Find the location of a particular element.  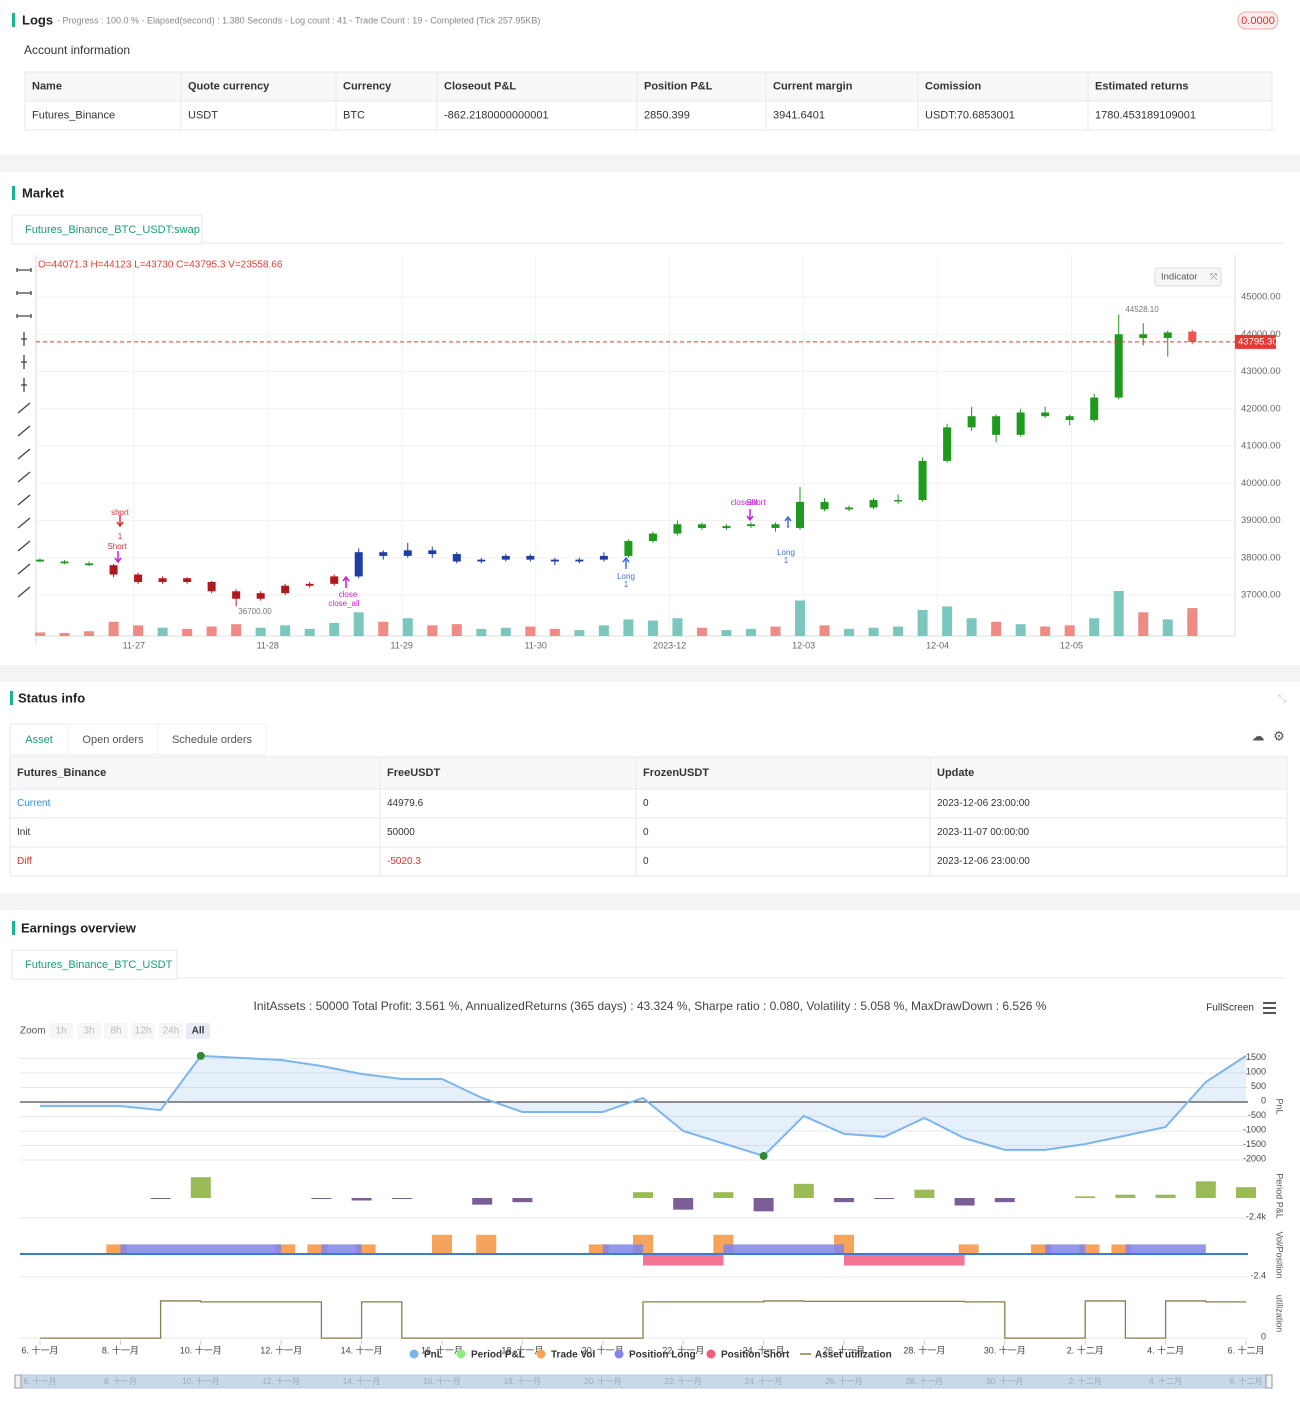

zoom-button-label: All is located at coordinates (198, 1031).